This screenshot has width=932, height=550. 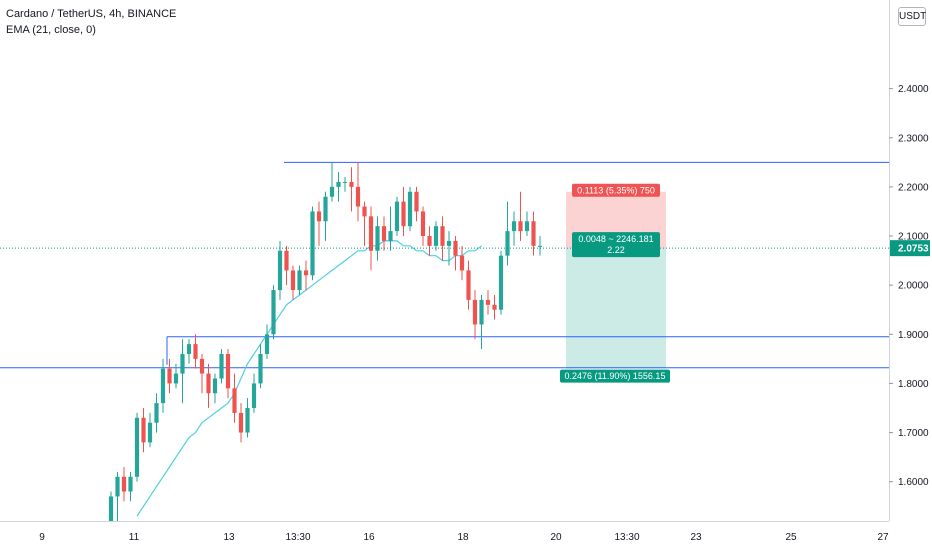 I want to click on x-tick-label: 20, so click(x=556, y=537).